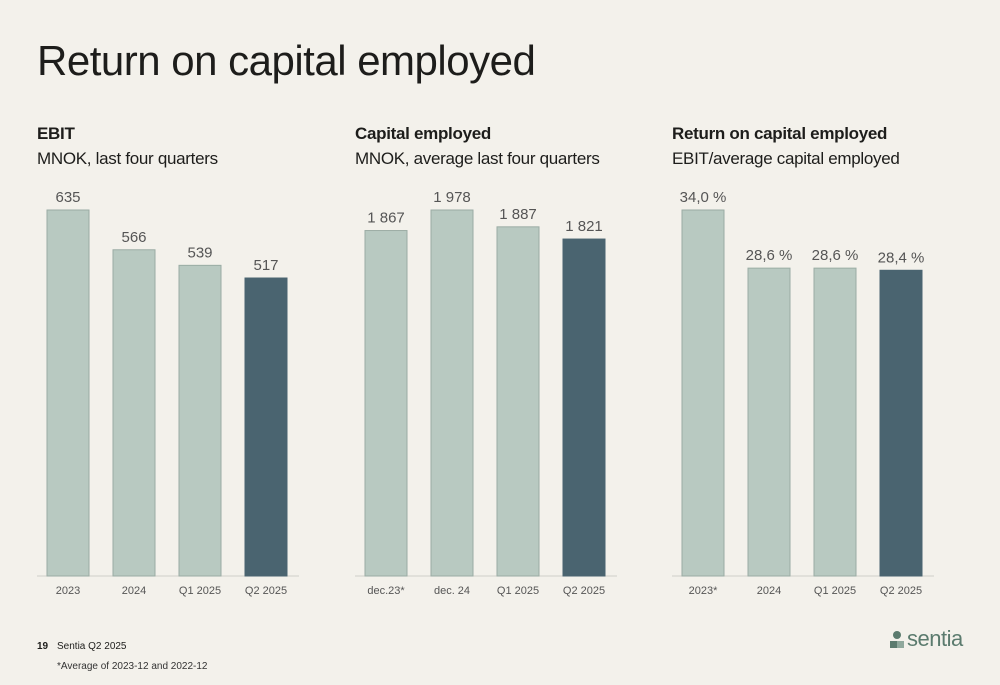  Describe the element at coordinates (423, 133) in the screenshot. I see `chart-title: Capital employed` at that location.